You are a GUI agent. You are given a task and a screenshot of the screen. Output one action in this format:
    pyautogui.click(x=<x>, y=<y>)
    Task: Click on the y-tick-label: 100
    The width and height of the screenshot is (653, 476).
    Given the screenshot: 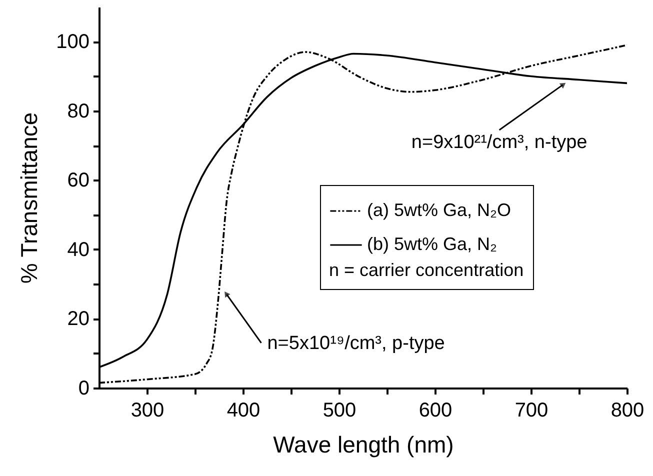 What is the action you would take?
    pyautogui.click(x=73, y=42)
    